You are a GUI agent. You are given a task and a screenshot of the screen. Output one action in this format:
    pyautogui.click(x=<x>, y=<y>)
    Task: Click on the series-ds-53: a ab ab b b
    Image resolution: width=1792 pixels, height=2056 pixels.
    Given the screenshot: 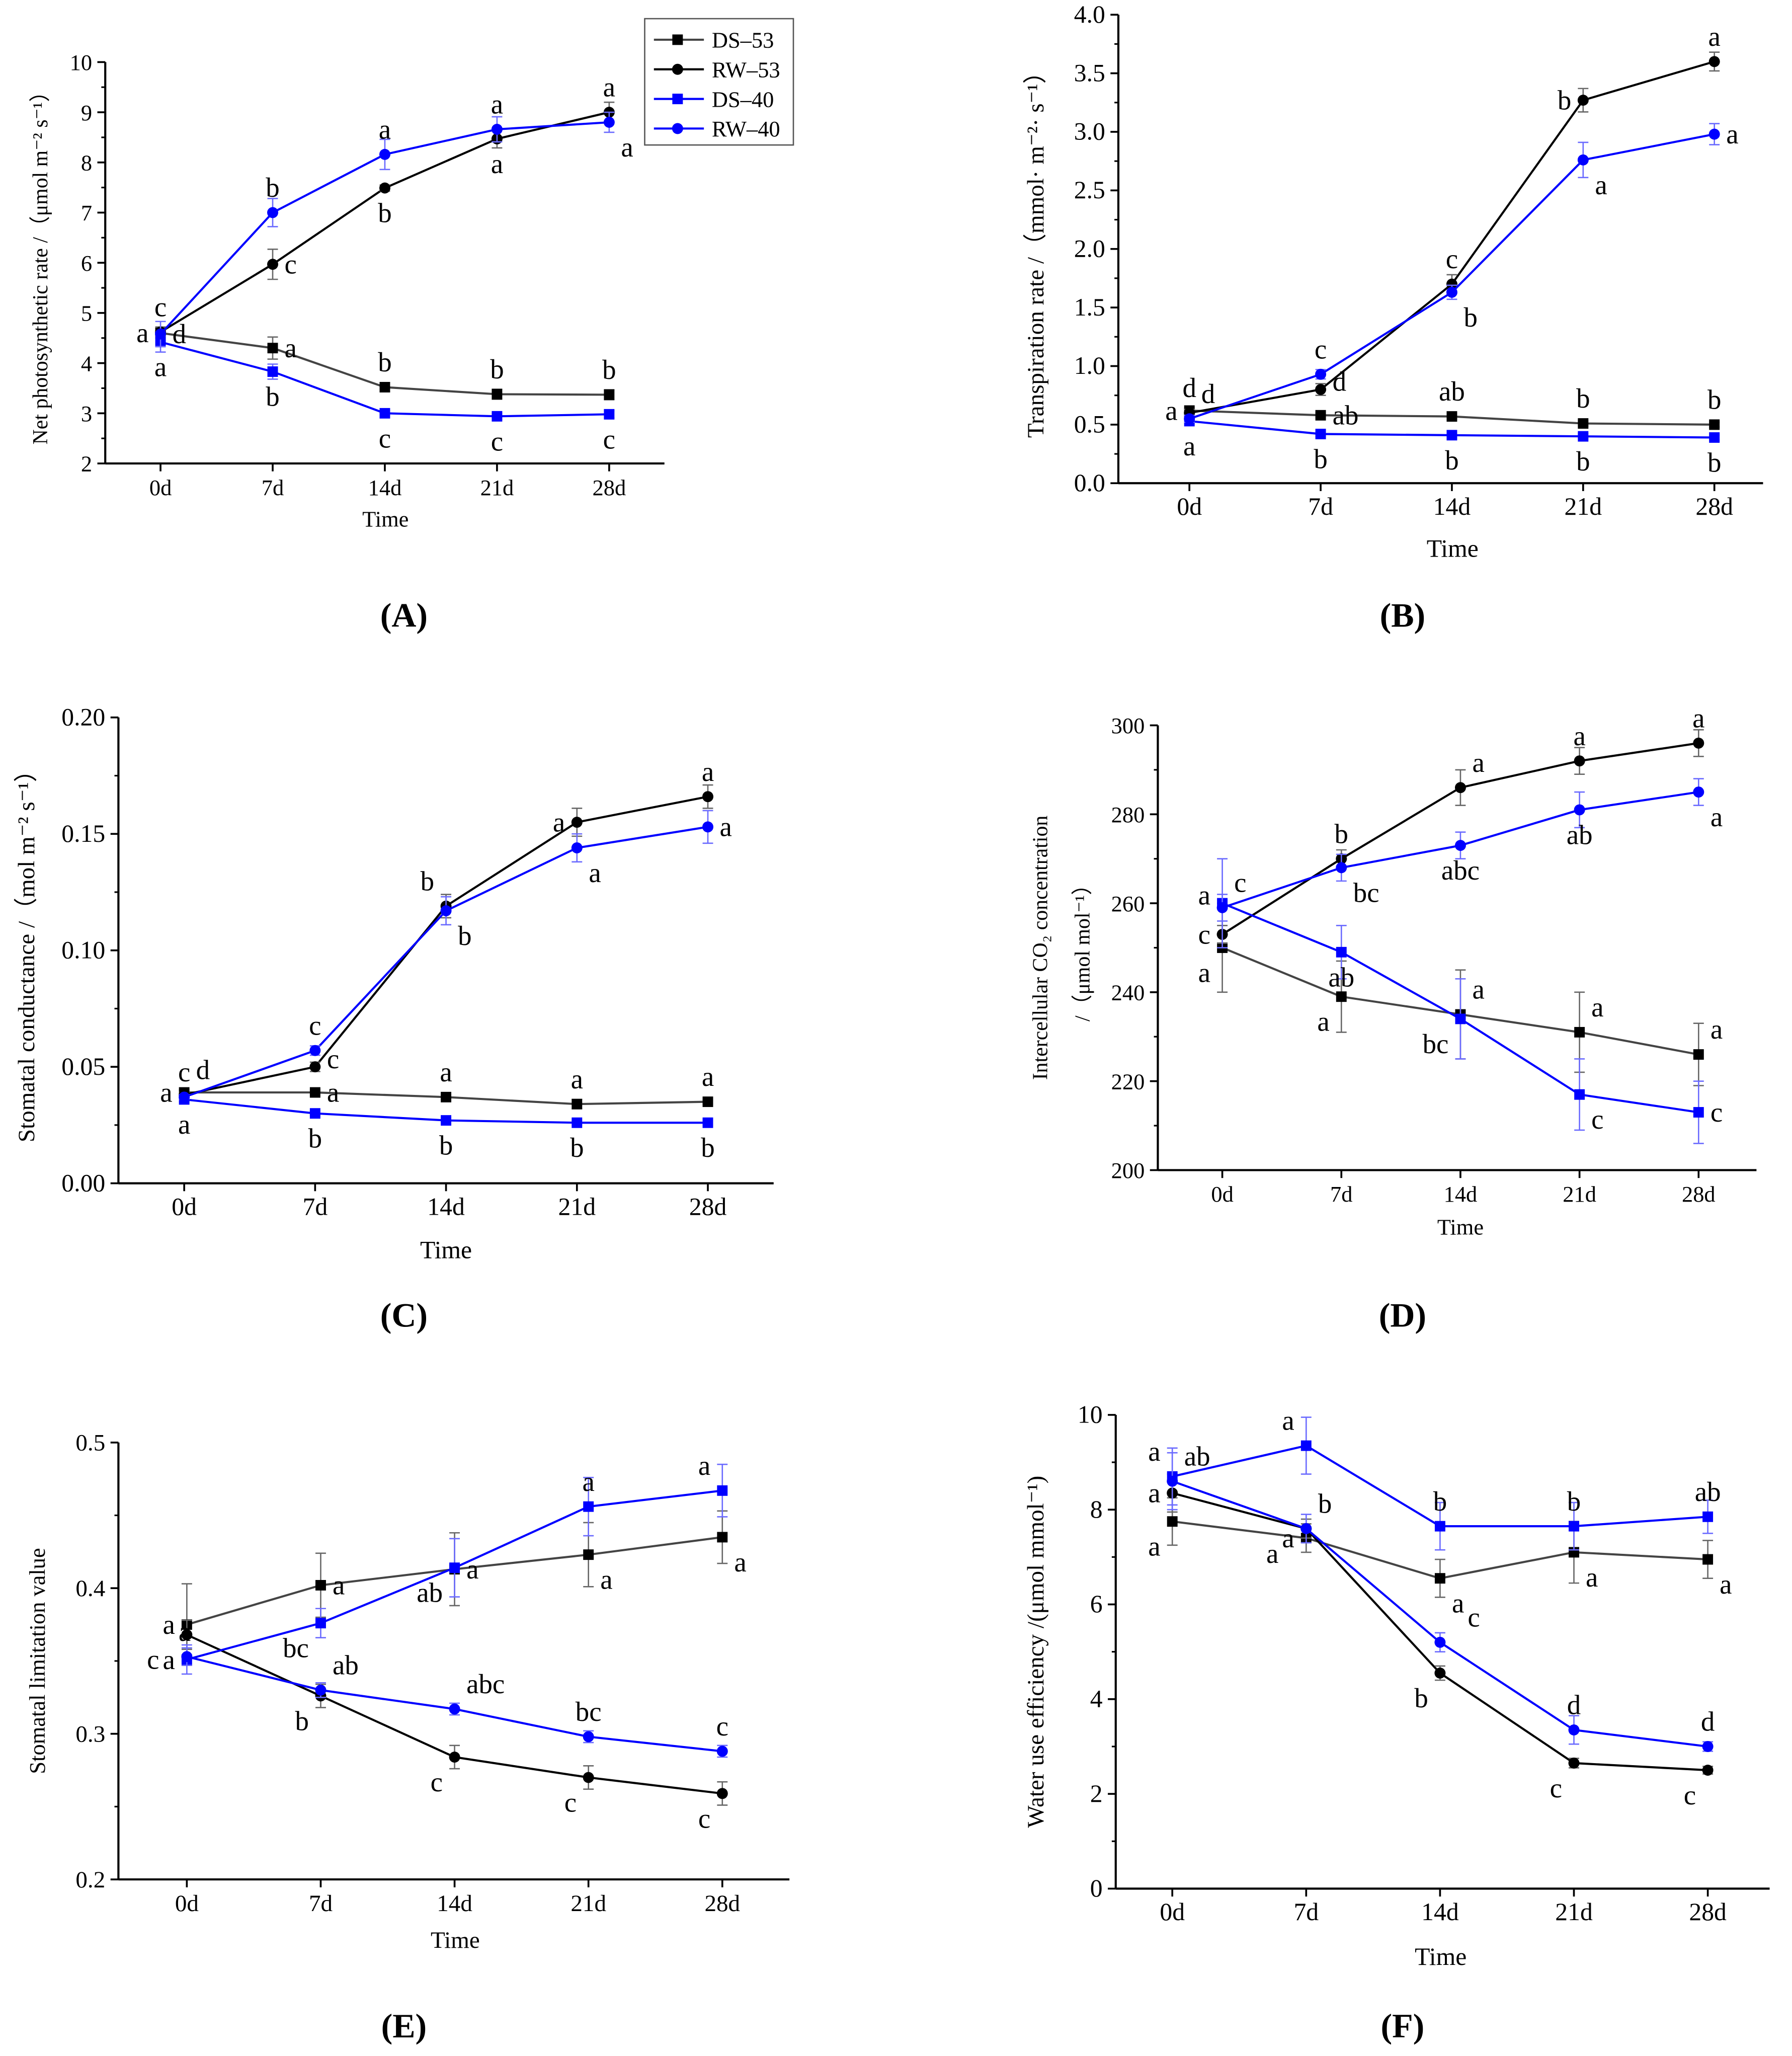 What is the action you would take?
    pyautogui.click(x=1443, y=403)
    